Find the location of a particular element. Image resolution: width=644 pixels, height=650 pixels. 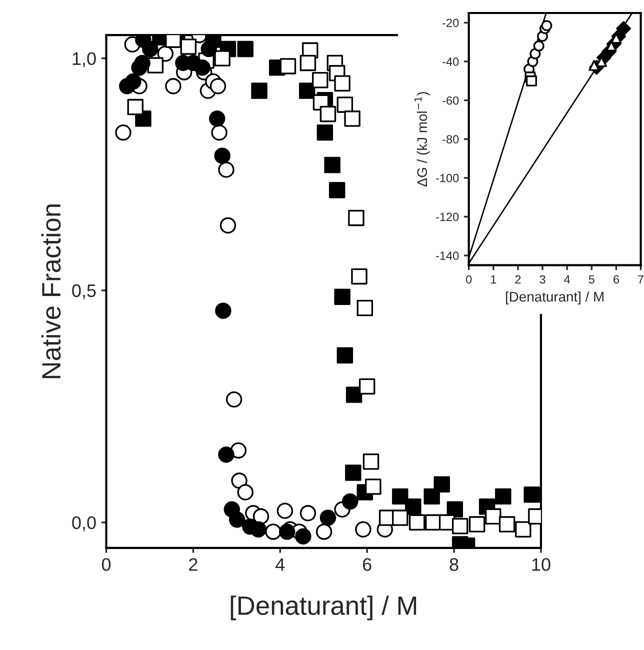

y-tick-label: -100 is located at coordinates (447, 178).